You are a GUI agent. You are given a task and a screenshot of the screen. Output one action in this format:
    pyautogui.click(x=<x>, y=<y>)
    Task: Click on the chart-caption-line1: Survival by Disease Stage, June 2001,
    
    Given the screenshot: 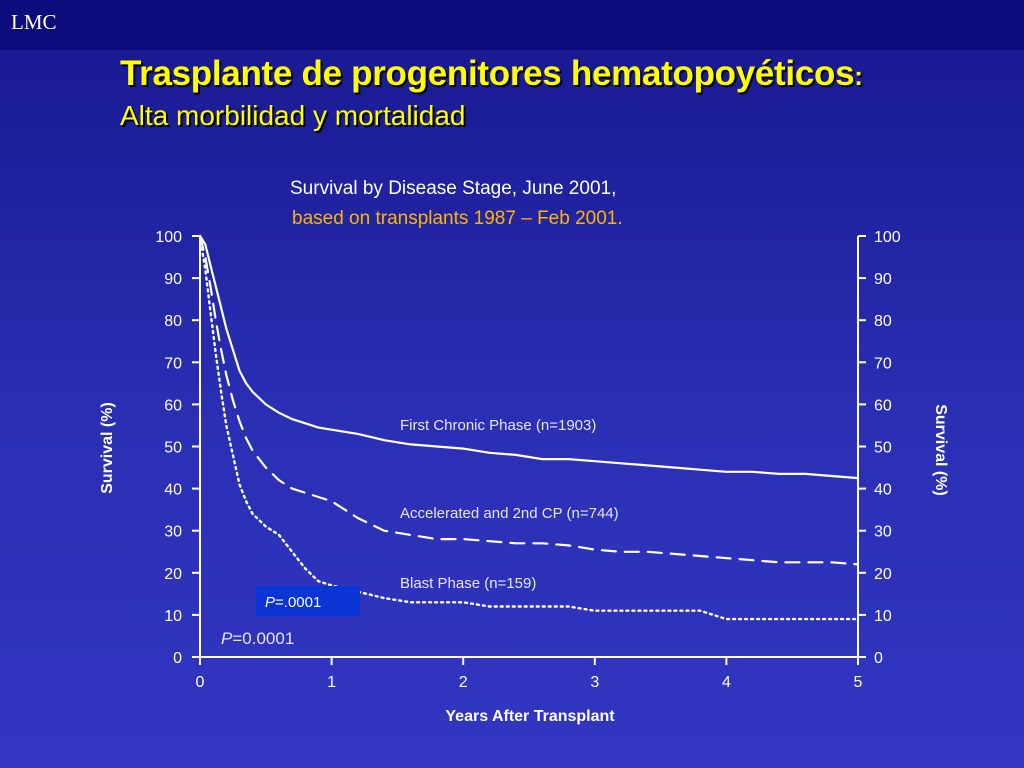 What is the action you would take?
    pyautogui.click(x=453, y=188)
    